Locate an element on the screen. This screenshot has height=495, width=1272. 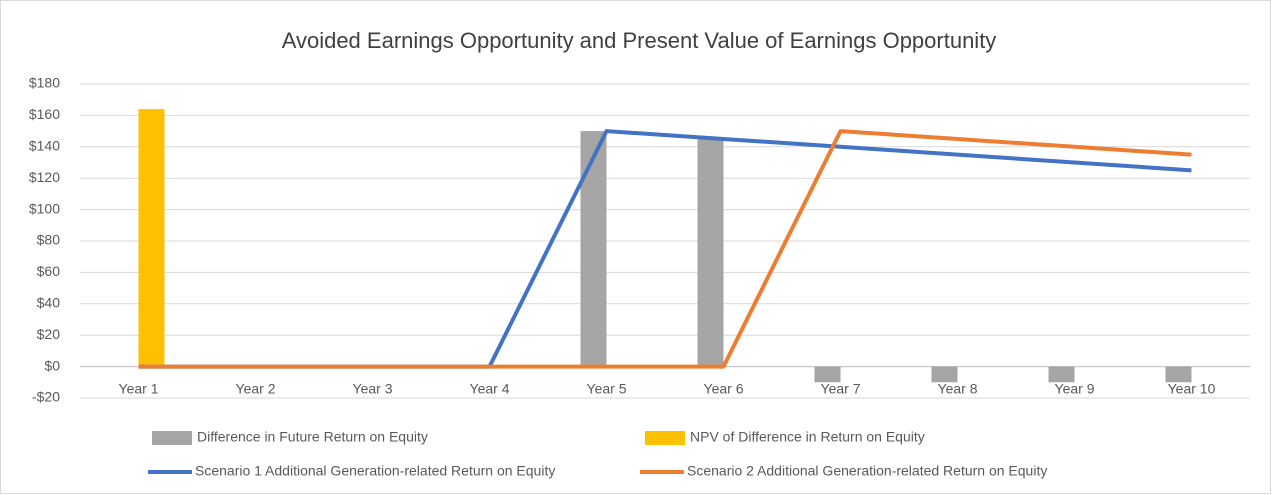
y-tick-label: $180 is located at coordinates (44, 83).